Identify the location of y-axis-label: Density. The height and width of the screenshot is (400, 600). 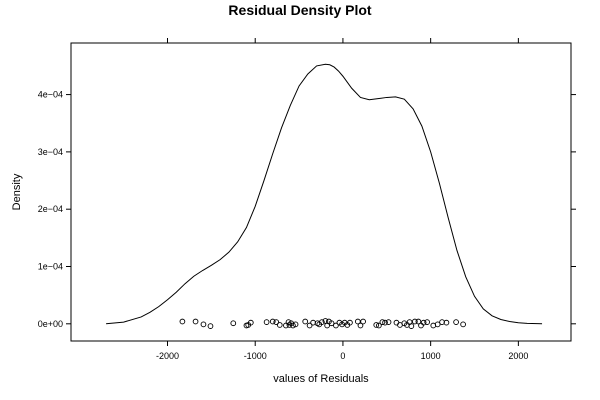
(17, 191).